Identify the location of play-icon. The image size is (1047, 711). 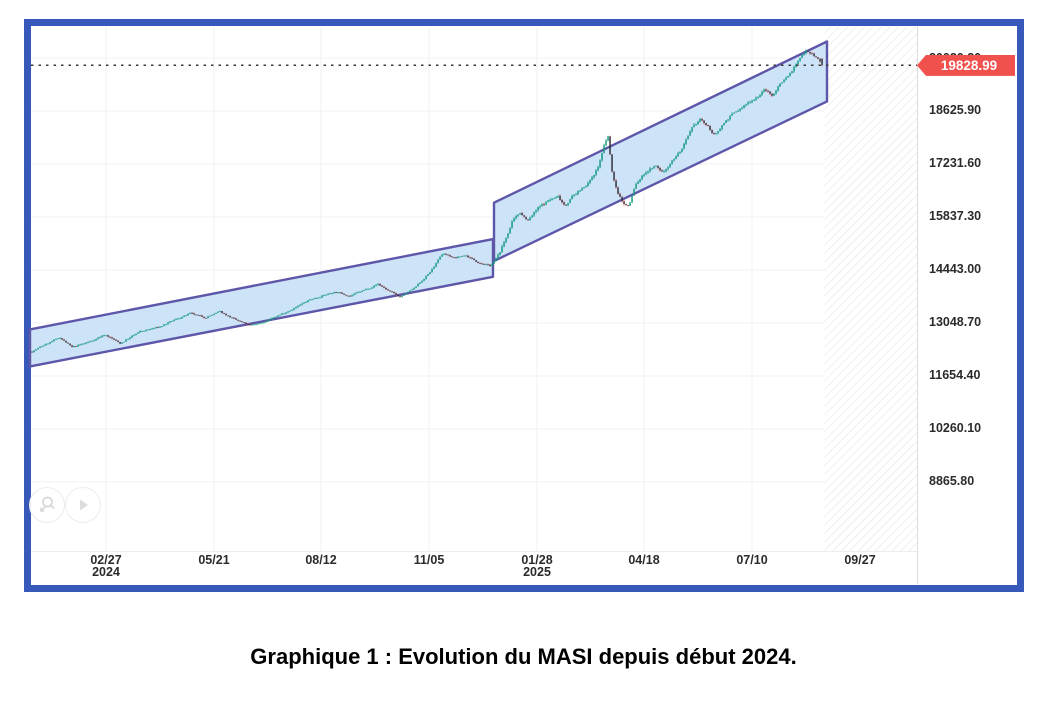
(84, 505).